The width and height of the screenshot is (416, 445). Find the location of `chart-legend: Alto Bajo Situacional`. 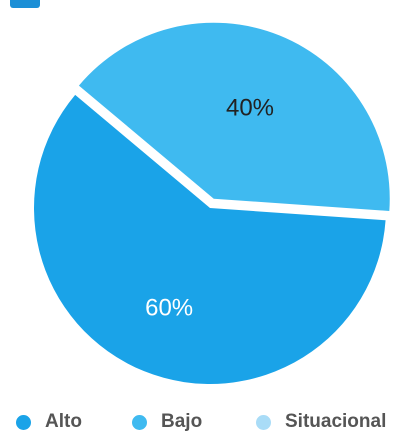

chart-legend: Alto Bajo Situacional is located at coordinates (208, 423).